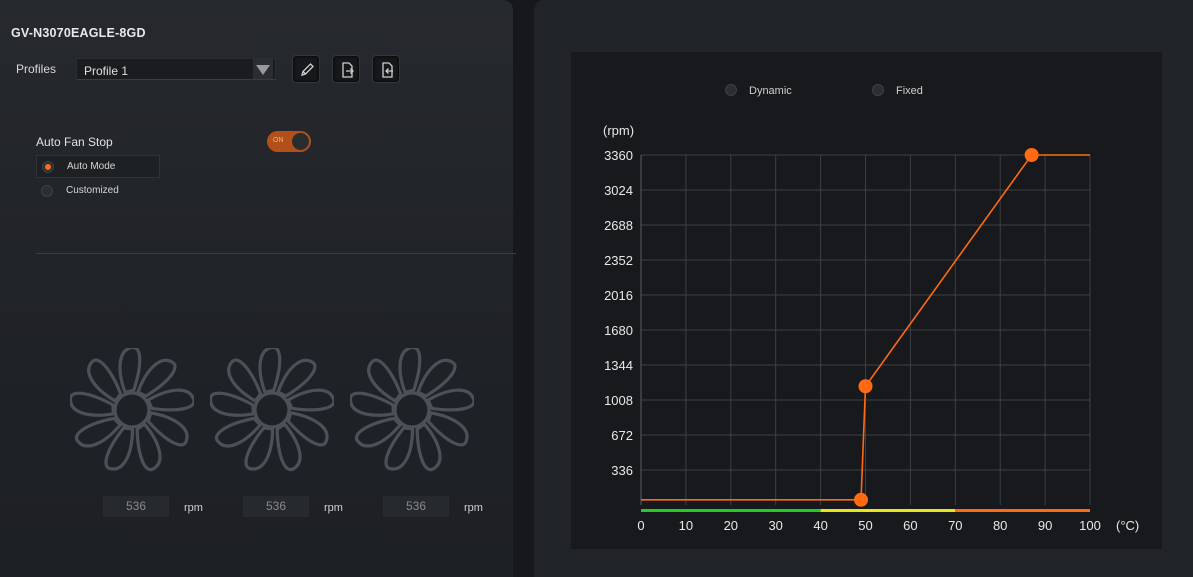 The width and height of the screenshot is (1193, 577). I want to click on chevron-down-icon, so click(263, 69).